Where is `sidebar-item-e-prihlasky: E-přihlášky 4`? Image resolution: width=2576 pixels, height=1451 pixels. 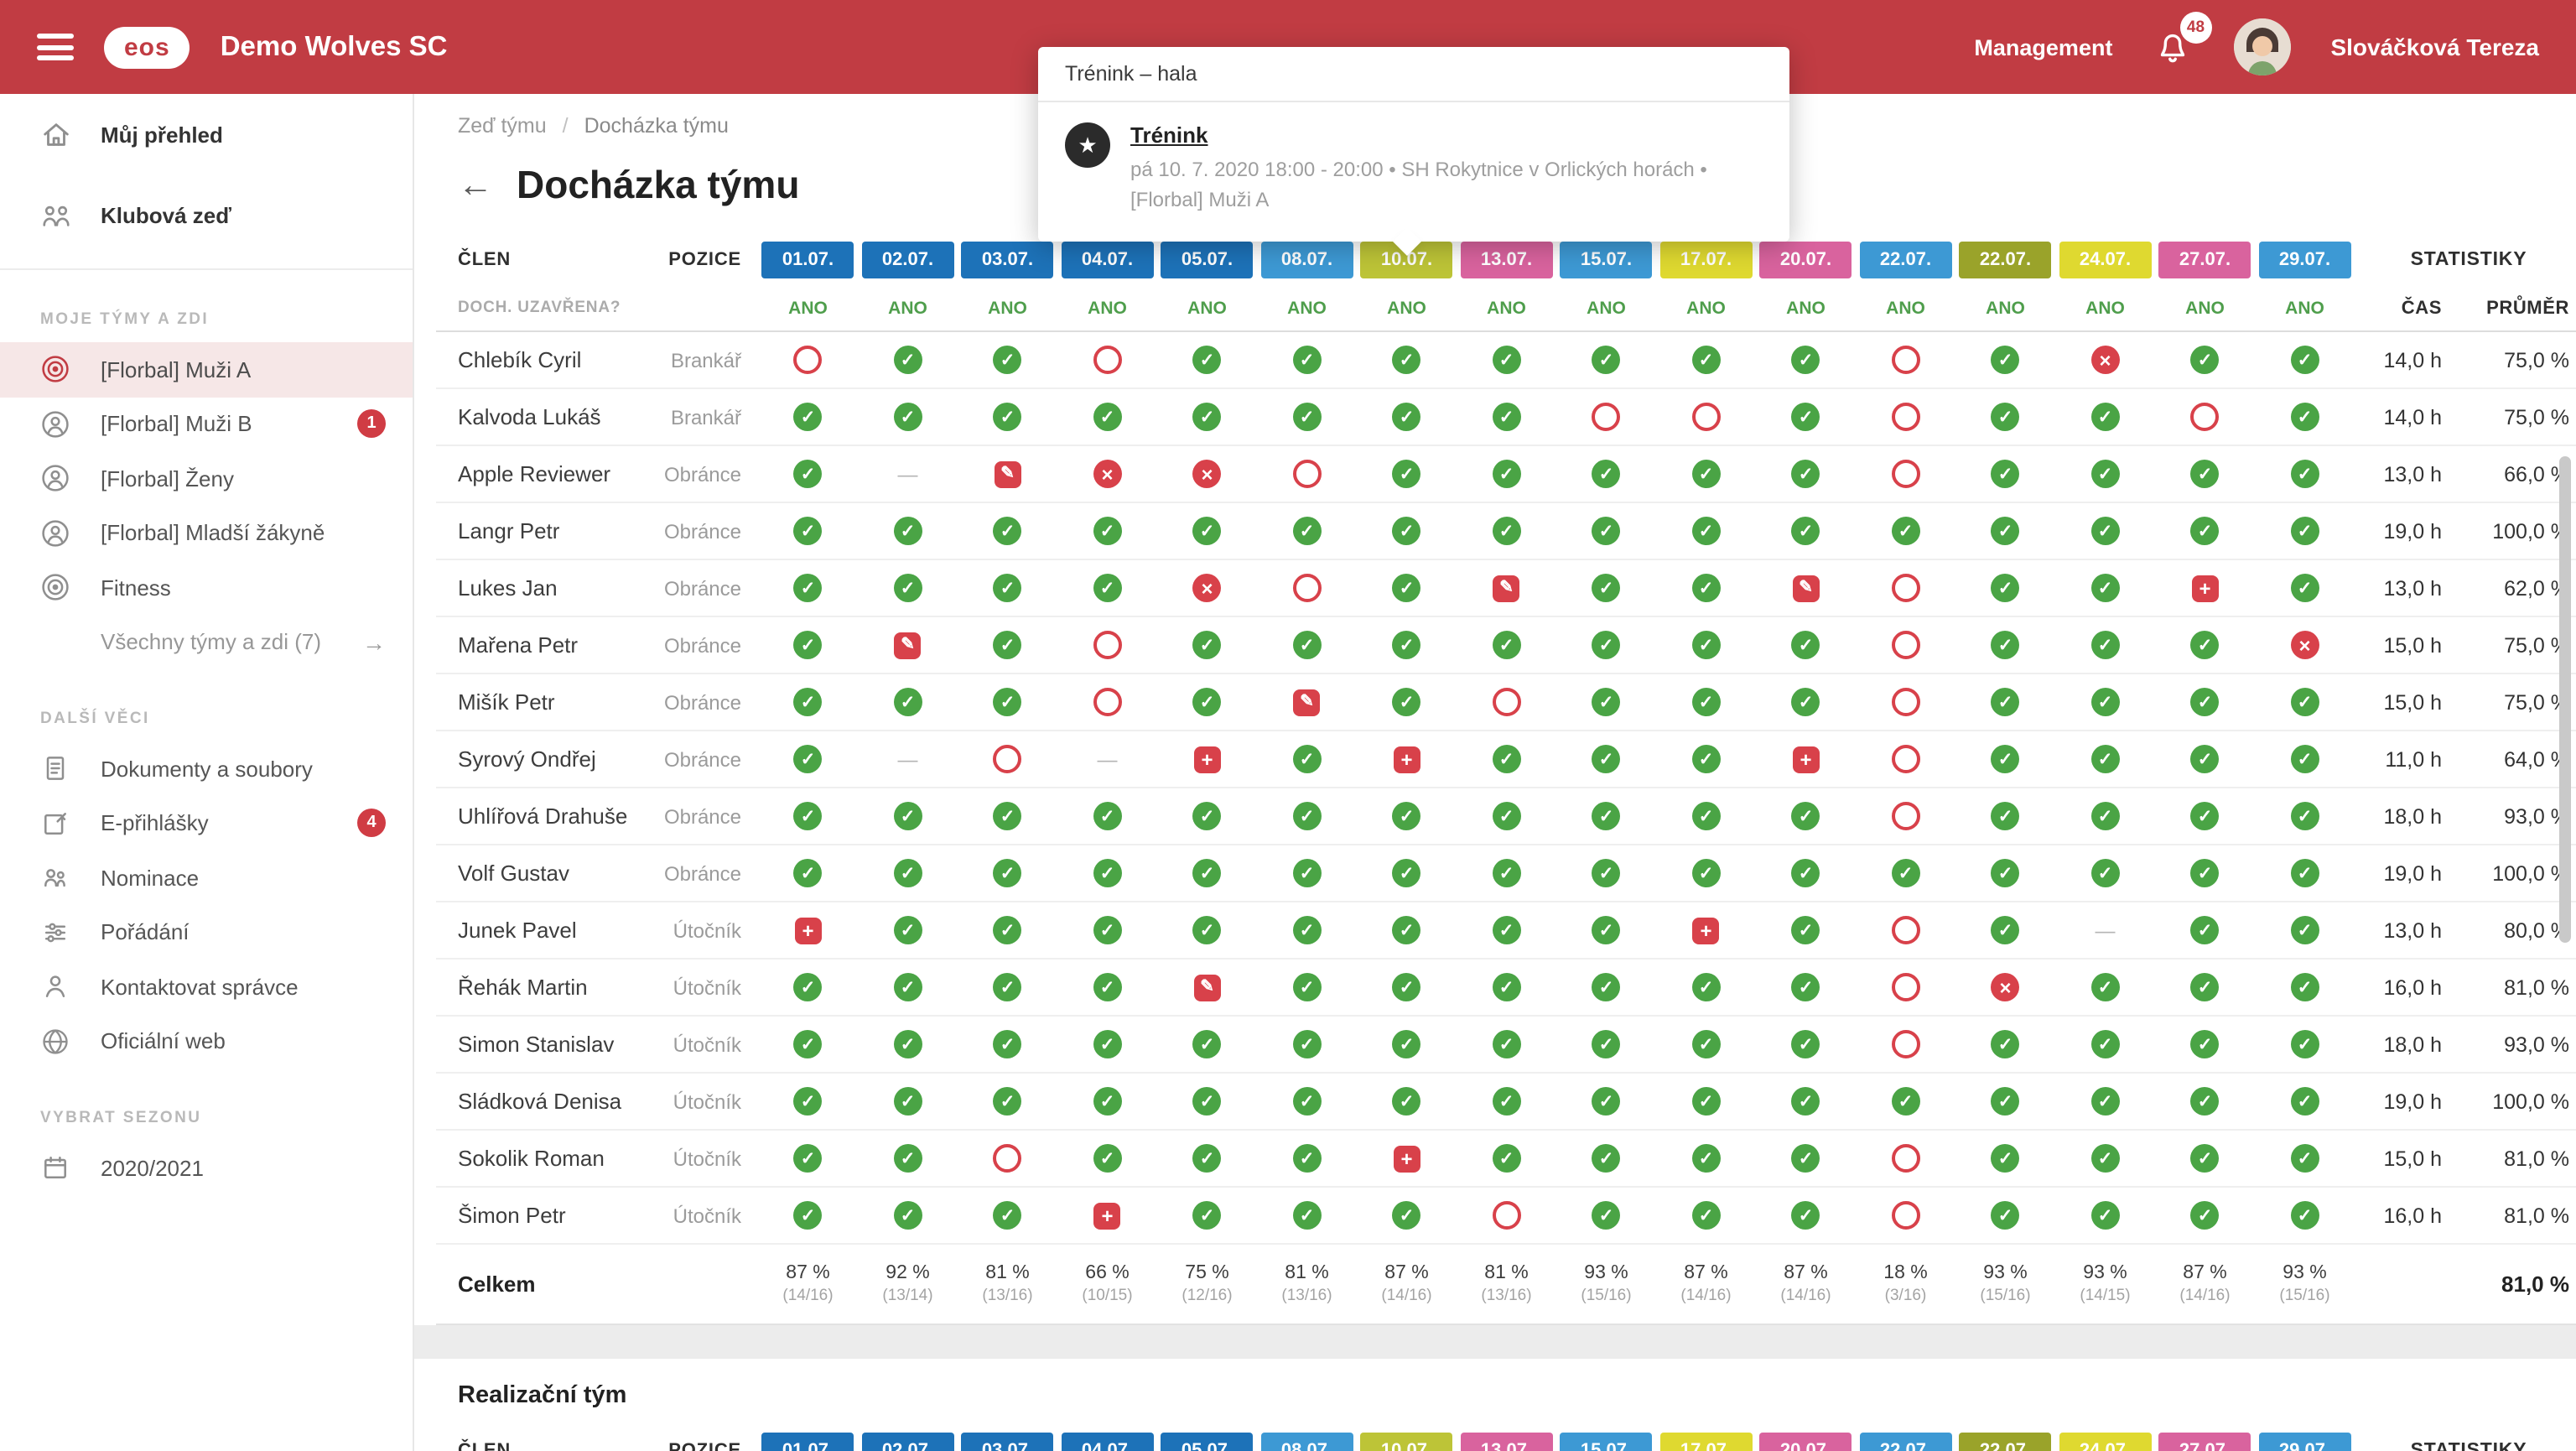 sidebar-item-e-prihlasky: E-přihlášky 4 is located at coordinates (206, 823).